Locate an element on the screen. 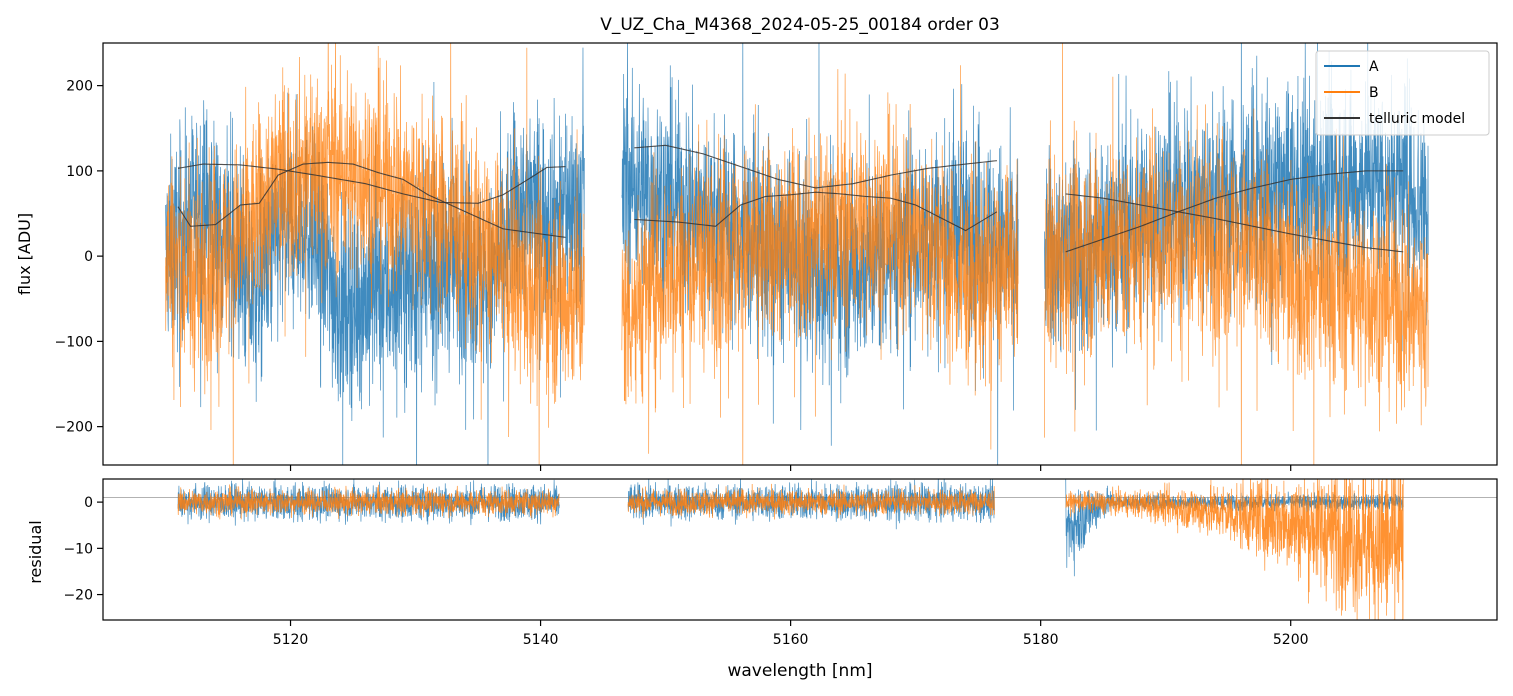 This screenshot has height=696, width=1513. bottom-y-ticks: 0 −10 −20 is located at coordinates (83, 549).